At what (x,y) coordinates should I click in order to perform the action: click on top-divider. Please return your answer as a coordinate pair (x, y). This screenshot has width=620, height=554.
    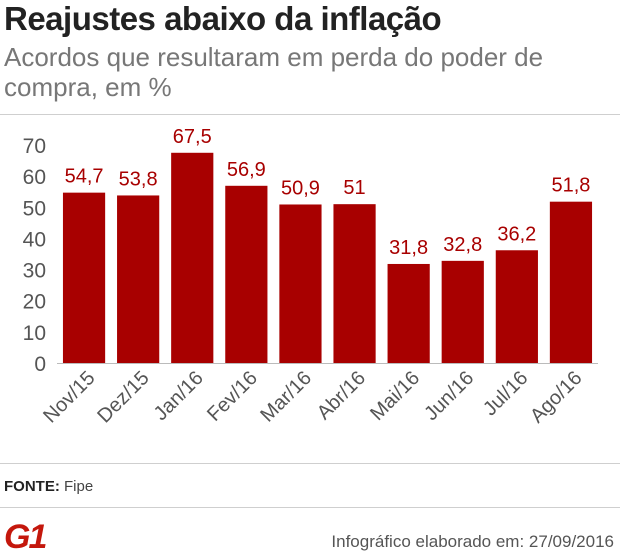
    Looking at the image, I should click on (310, 114).